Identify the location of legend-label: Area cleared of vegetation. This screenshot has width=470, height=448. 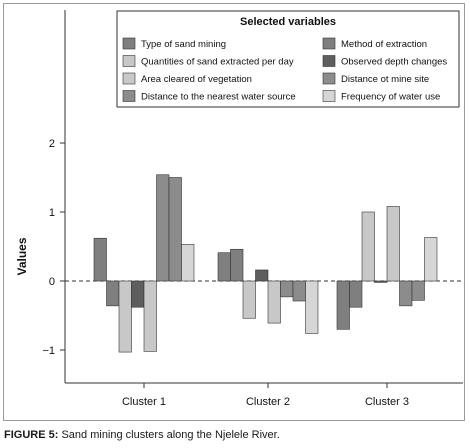
(196, 79).